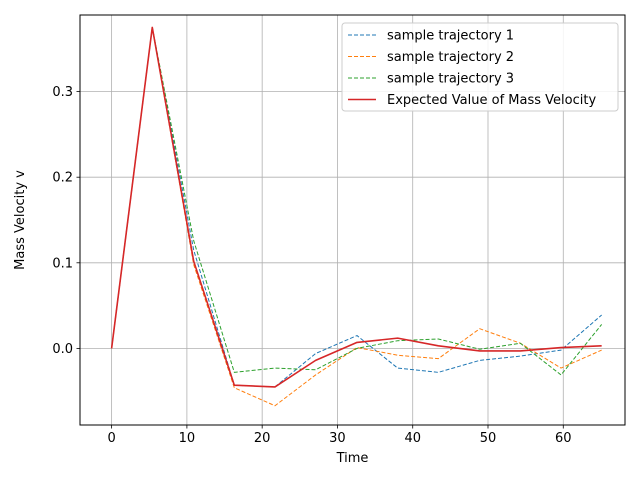  What do you see at coordinates (450, 36) in the screenshot?
I see `legend-label-1: sample trajectory 1` at bounding box center [450, 36].